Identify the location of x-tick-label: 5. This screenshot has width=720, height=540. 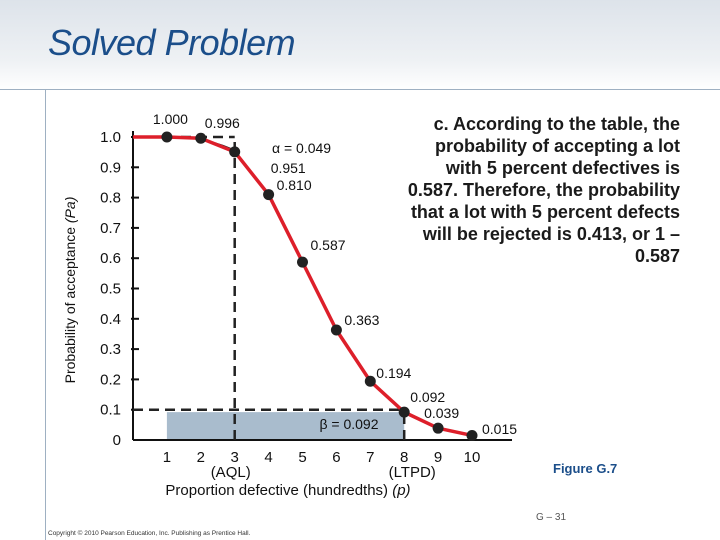
(302, 457).